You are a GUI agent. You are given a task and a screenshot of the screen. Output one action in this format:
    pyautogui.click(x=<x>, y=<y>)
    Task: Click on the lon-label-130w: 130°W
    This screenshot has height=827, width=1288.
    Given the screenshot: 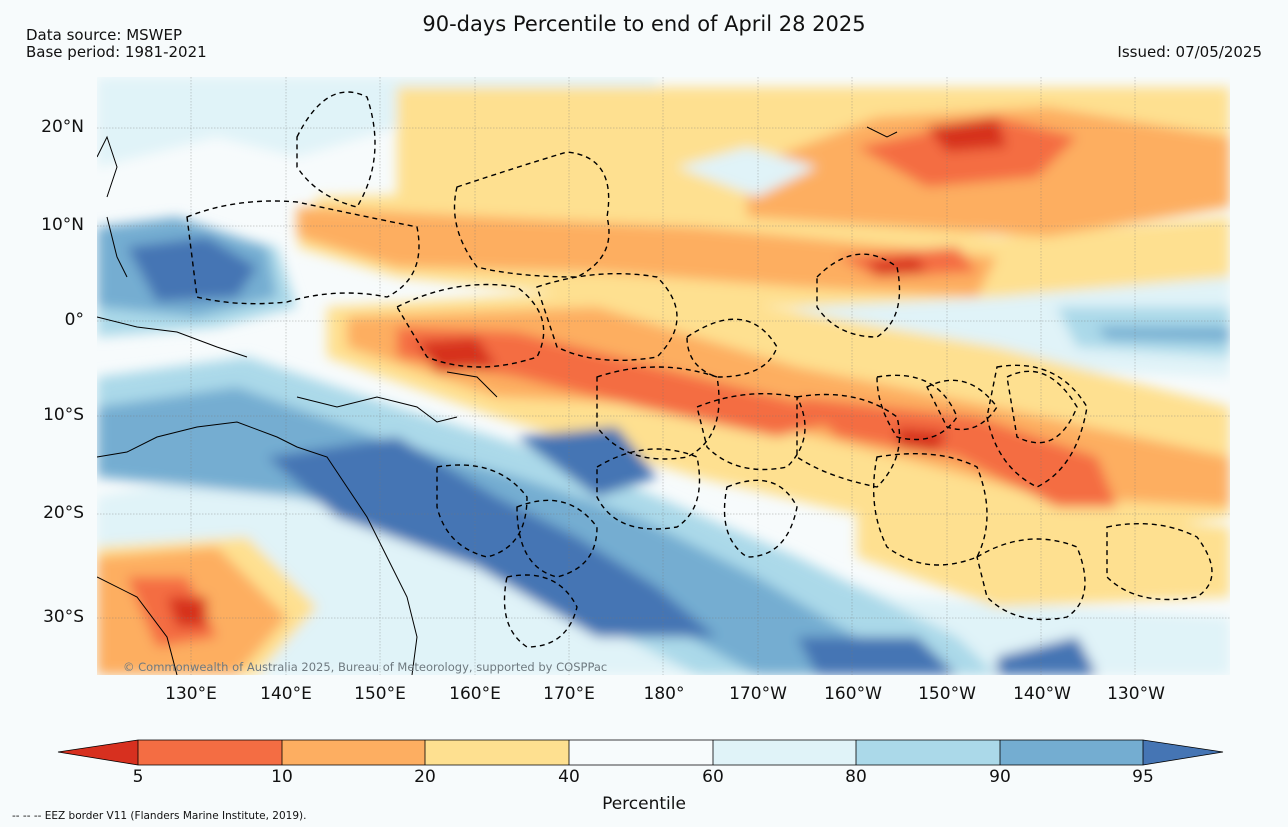 What is the action you would take?
    pyautogui.click(x=1136, y=694)
    